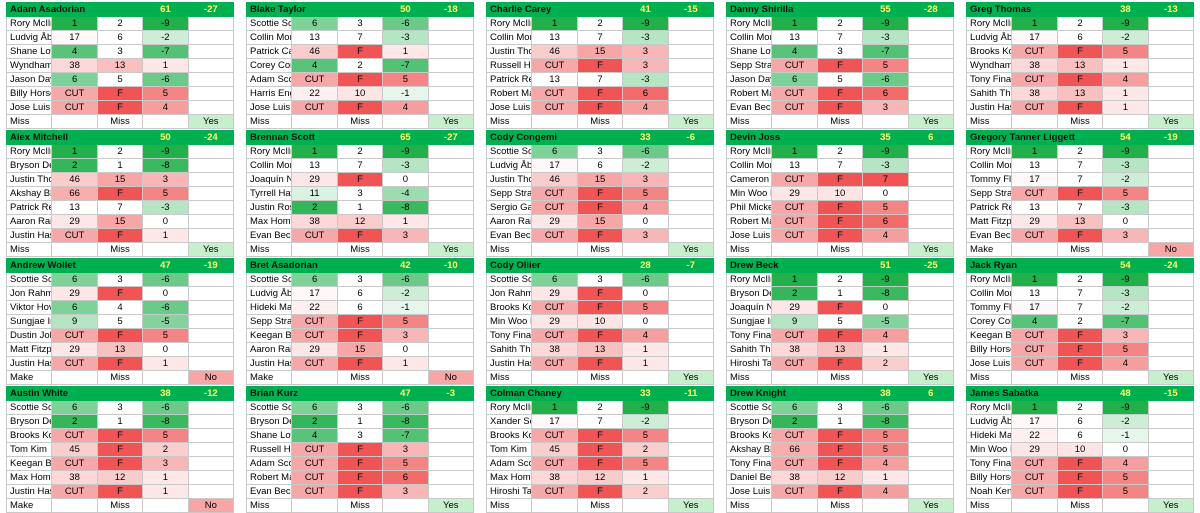 This screenshot has width=1200, height=513. What do you see at coordinates (840, 79) in the screenshot?
I see `golfer-row: Jason Day 6 5 -6` at bounding box center [840, 79].